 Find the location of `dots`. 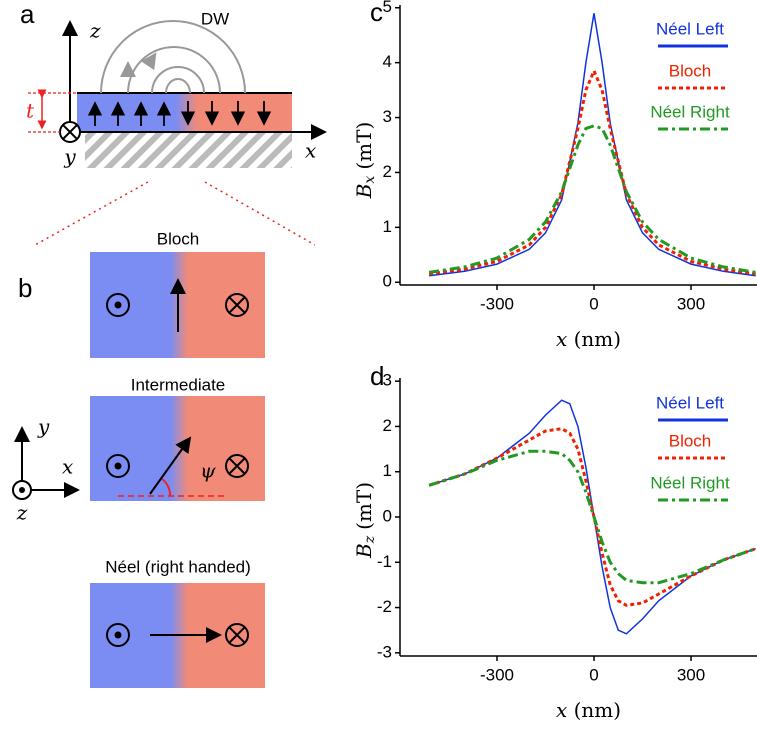

dots is located at coordinates (118, 470).